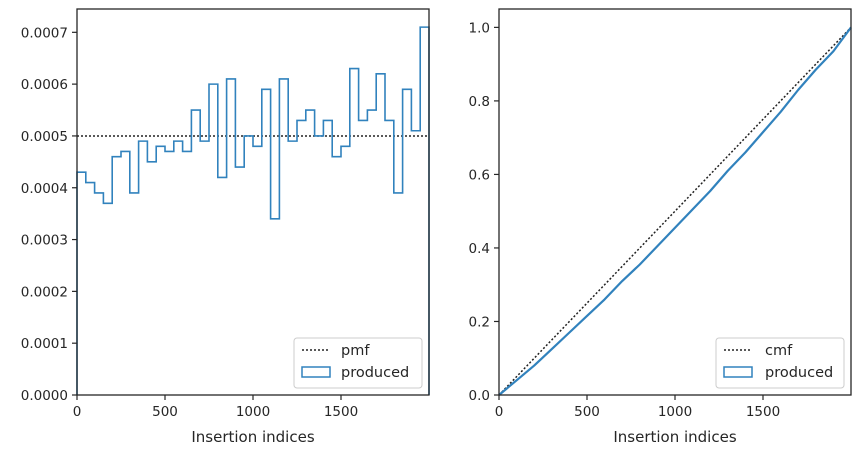 Image resolution: width=861 pixels, height=453 pixels. Describe the element at coordinates (252, 437) in the screenshot. I see `left-x-axis-label: Insertion indices` at that location.